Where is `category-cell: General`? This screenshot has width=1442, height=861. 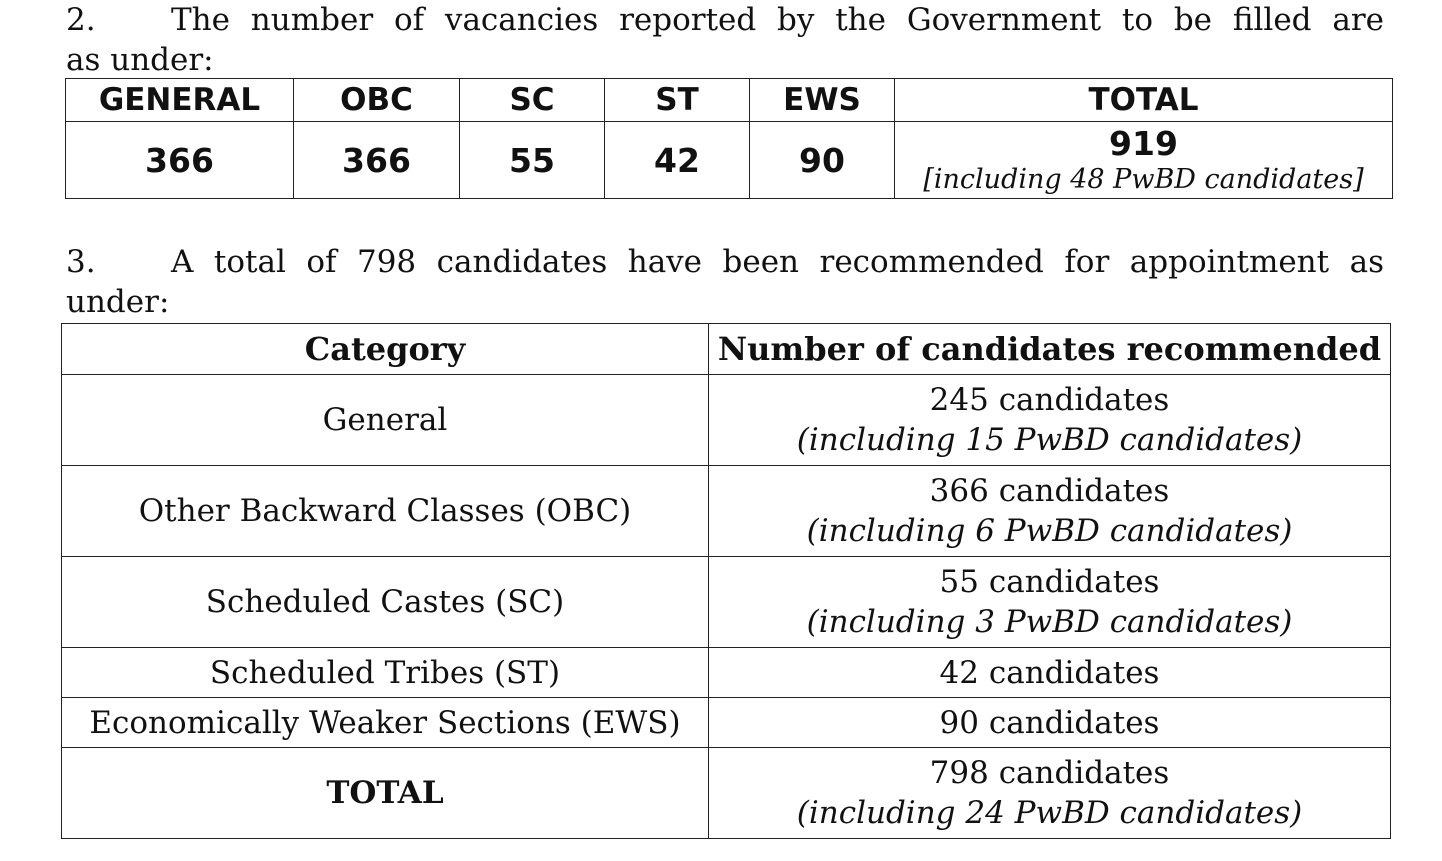 category-cell: General is located at coordinates (385, 420).